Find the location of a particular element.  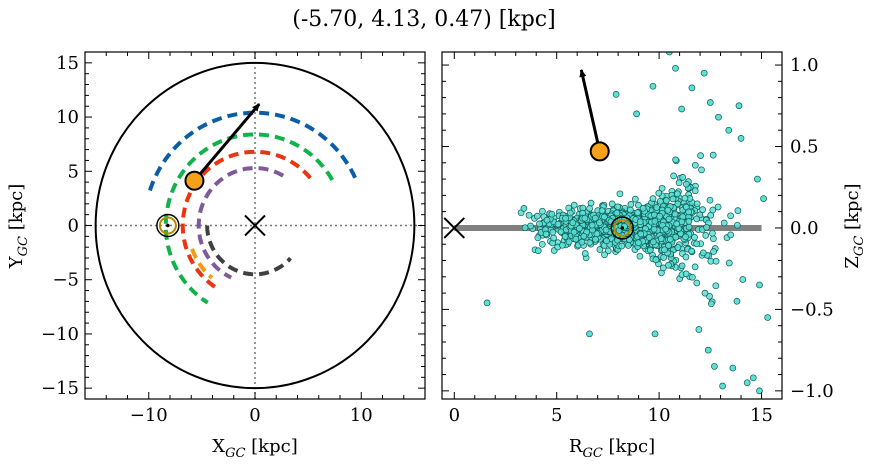

right-xtick-label-2: 10 is located at coordinates (659, 415).